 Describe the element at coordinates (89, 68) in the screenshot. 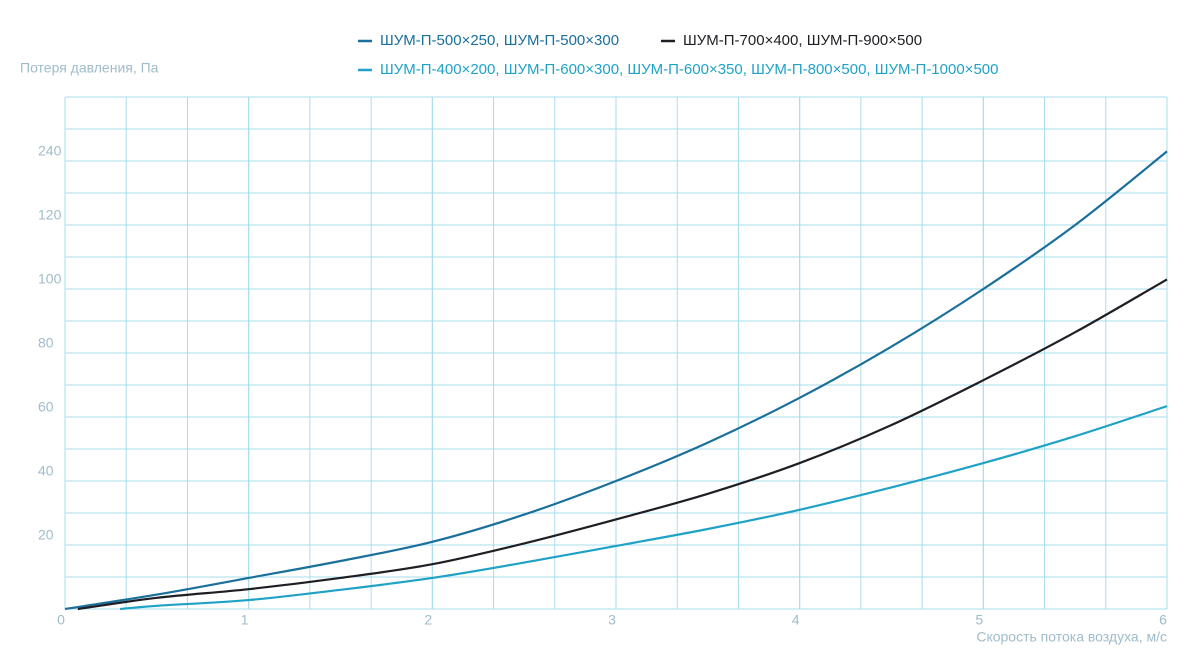

I see `y-axis-label: Потеря давления, Па` at that location.